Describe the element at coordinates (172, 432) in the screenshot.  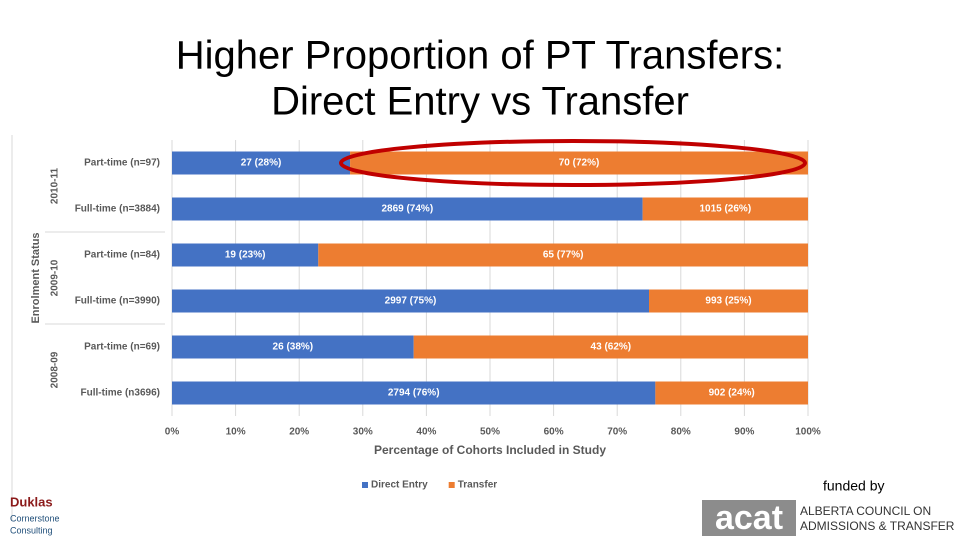
I see `x-tick-label: 0%` at that location.